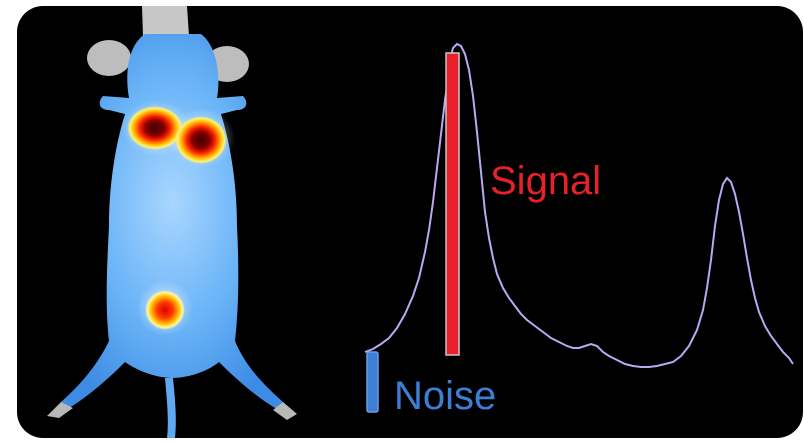  I want to click on mouse-hind-foot-right, so click(285, 411).